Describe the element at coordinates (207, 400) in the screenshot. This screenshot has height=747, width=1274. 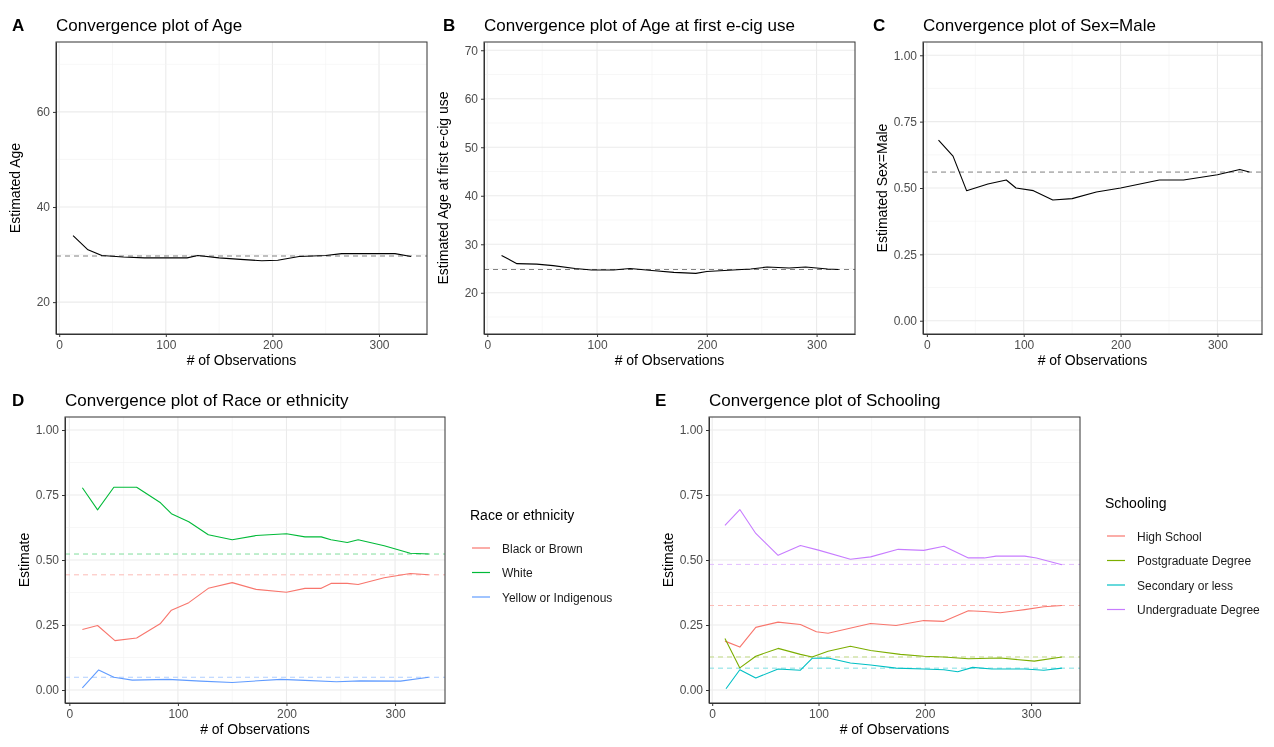
I see `chart-title: Convergence plot of Race or ethnicity` at that location.